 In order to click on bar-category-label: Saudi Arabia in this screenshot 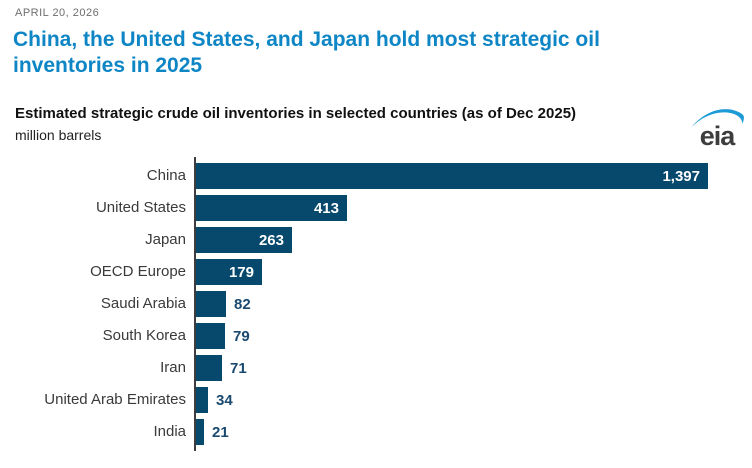, I will do `click(143, 303)`.